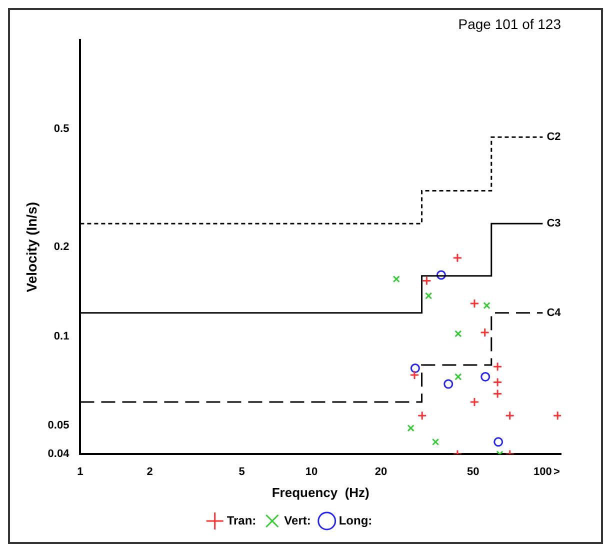 Image resolution: width=611 pixels, height=552 pixels. Describe the element at coordinates (241, 472) in the screenshot. I see `x-tick-label: 5` at that location.